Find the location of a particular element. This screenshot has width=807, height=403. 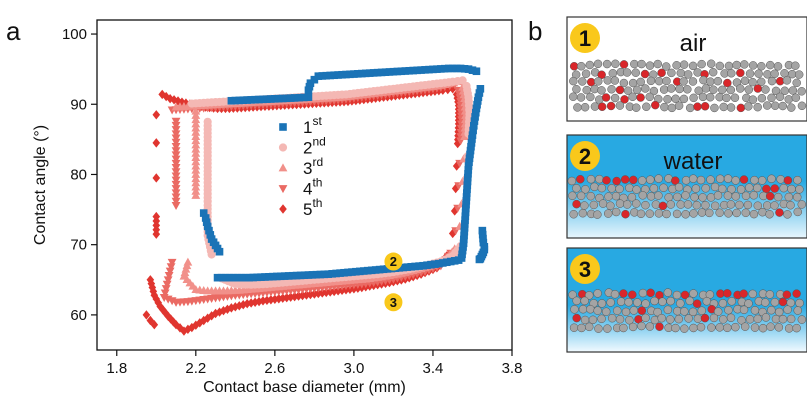

legend-label: 4th is located at coordinates (312, 187).